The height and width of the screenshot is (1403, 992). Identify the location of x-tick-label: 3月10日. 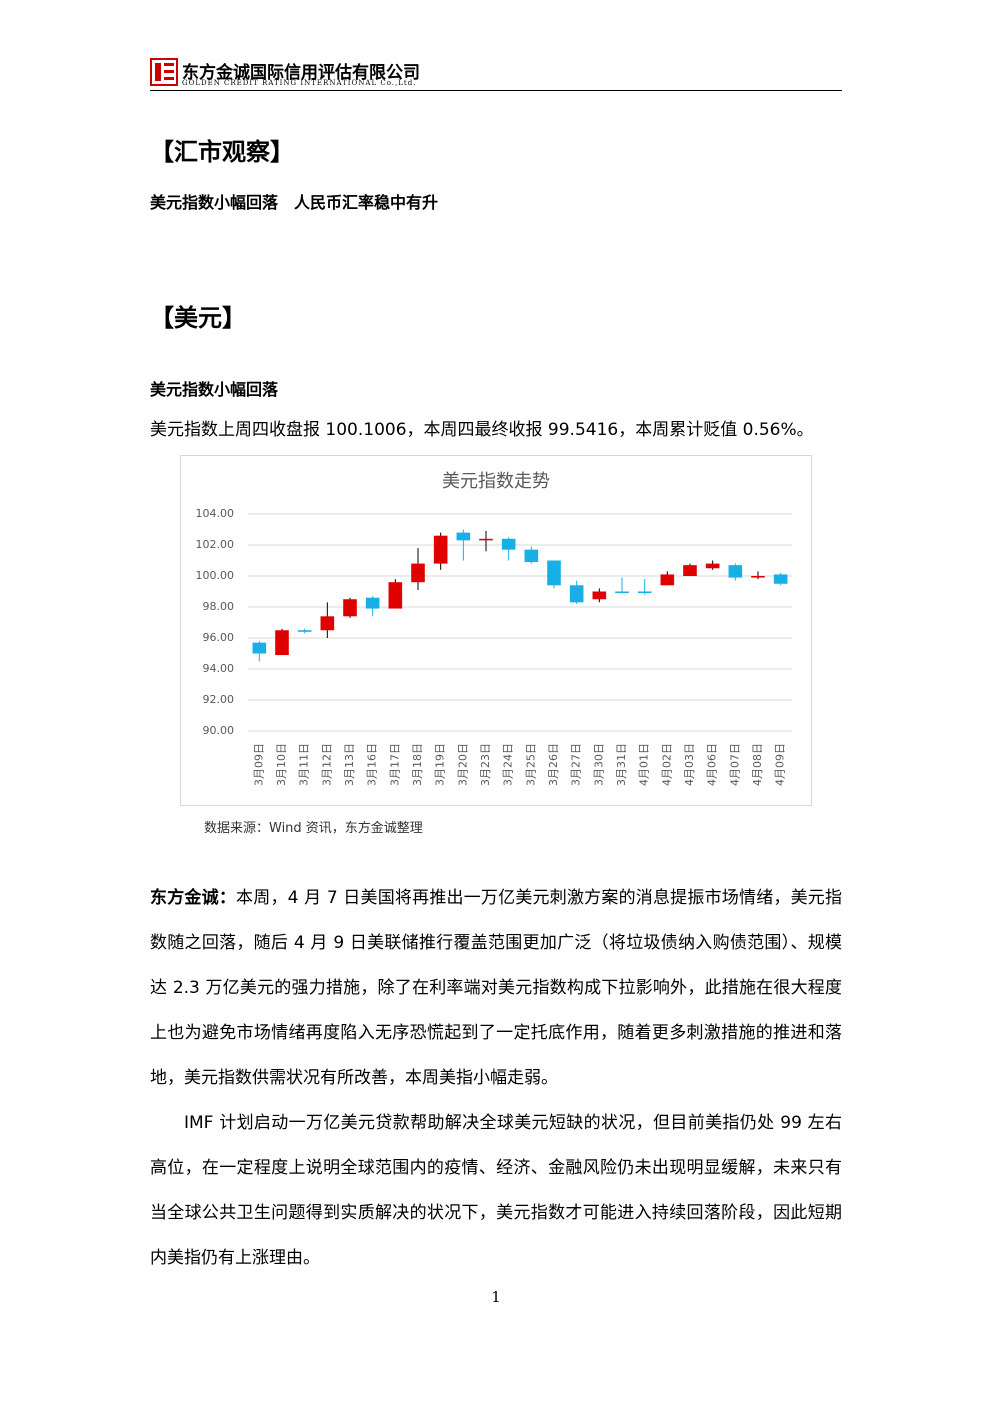
(281, 764).